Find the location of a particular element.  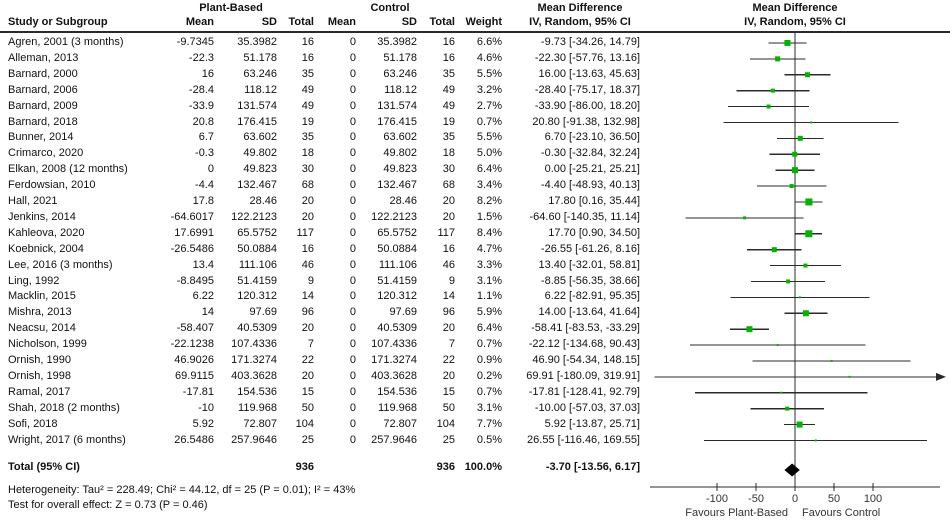

favours-left-label: Favours Plant-Based is located at coordinates (736, 513).